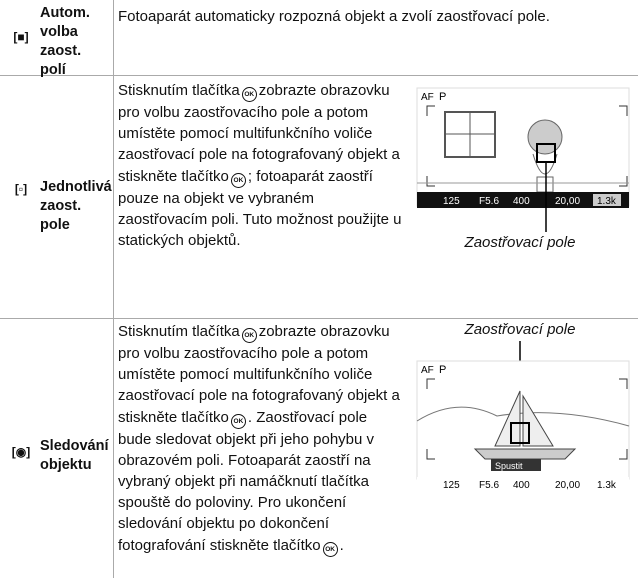 This screenshot has height=578, width=638. What do you see at coordinates (65, 41) in the screenshot?
I see `mode-label: Autom. volba zaost. polí` at bounding box center [65, 41].